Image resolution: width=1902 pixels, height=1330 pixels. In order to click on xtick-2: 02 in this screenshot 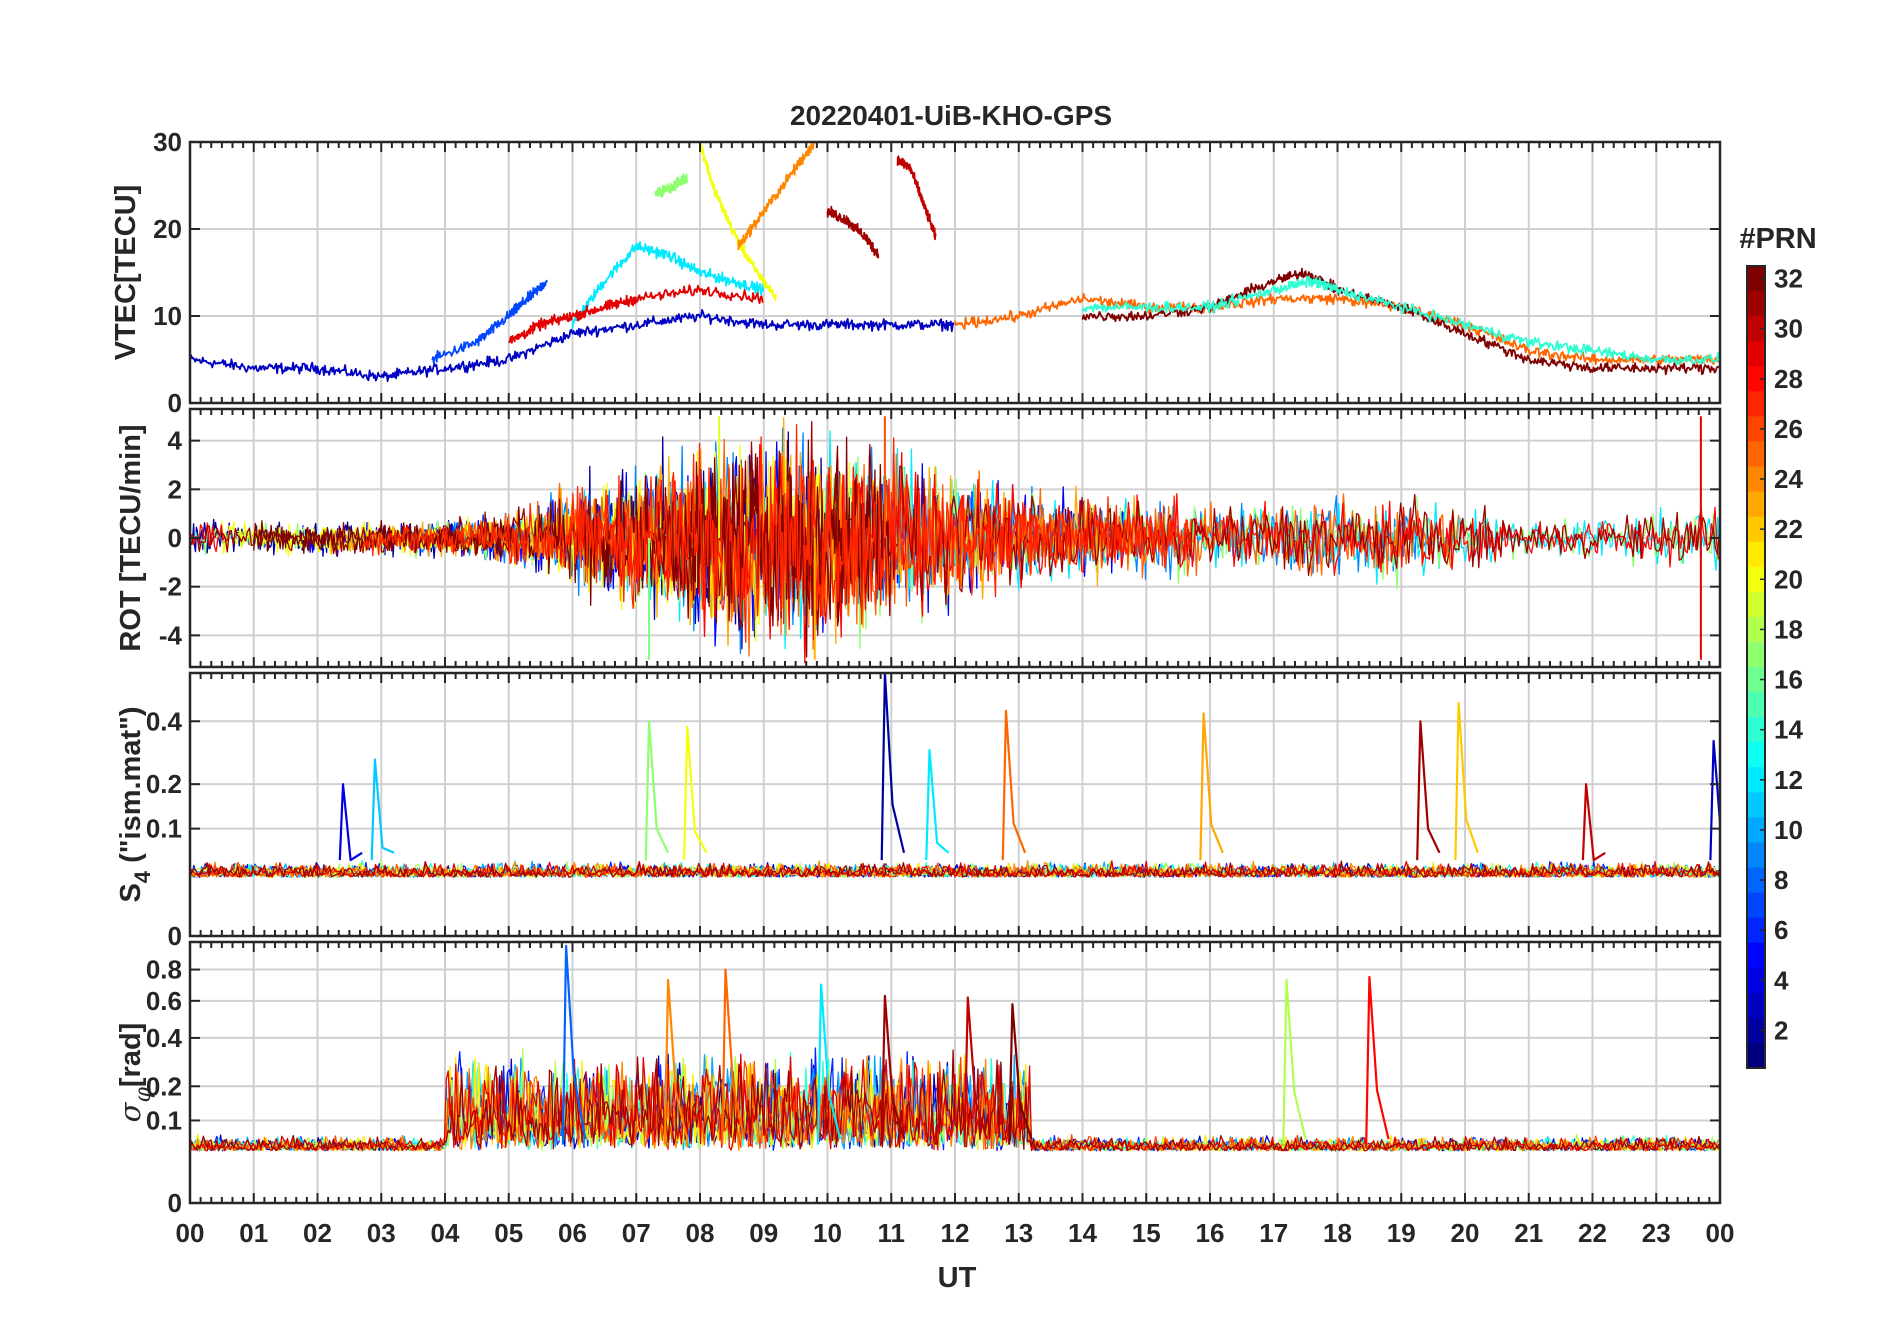, I will do `click(317, 1233)`.